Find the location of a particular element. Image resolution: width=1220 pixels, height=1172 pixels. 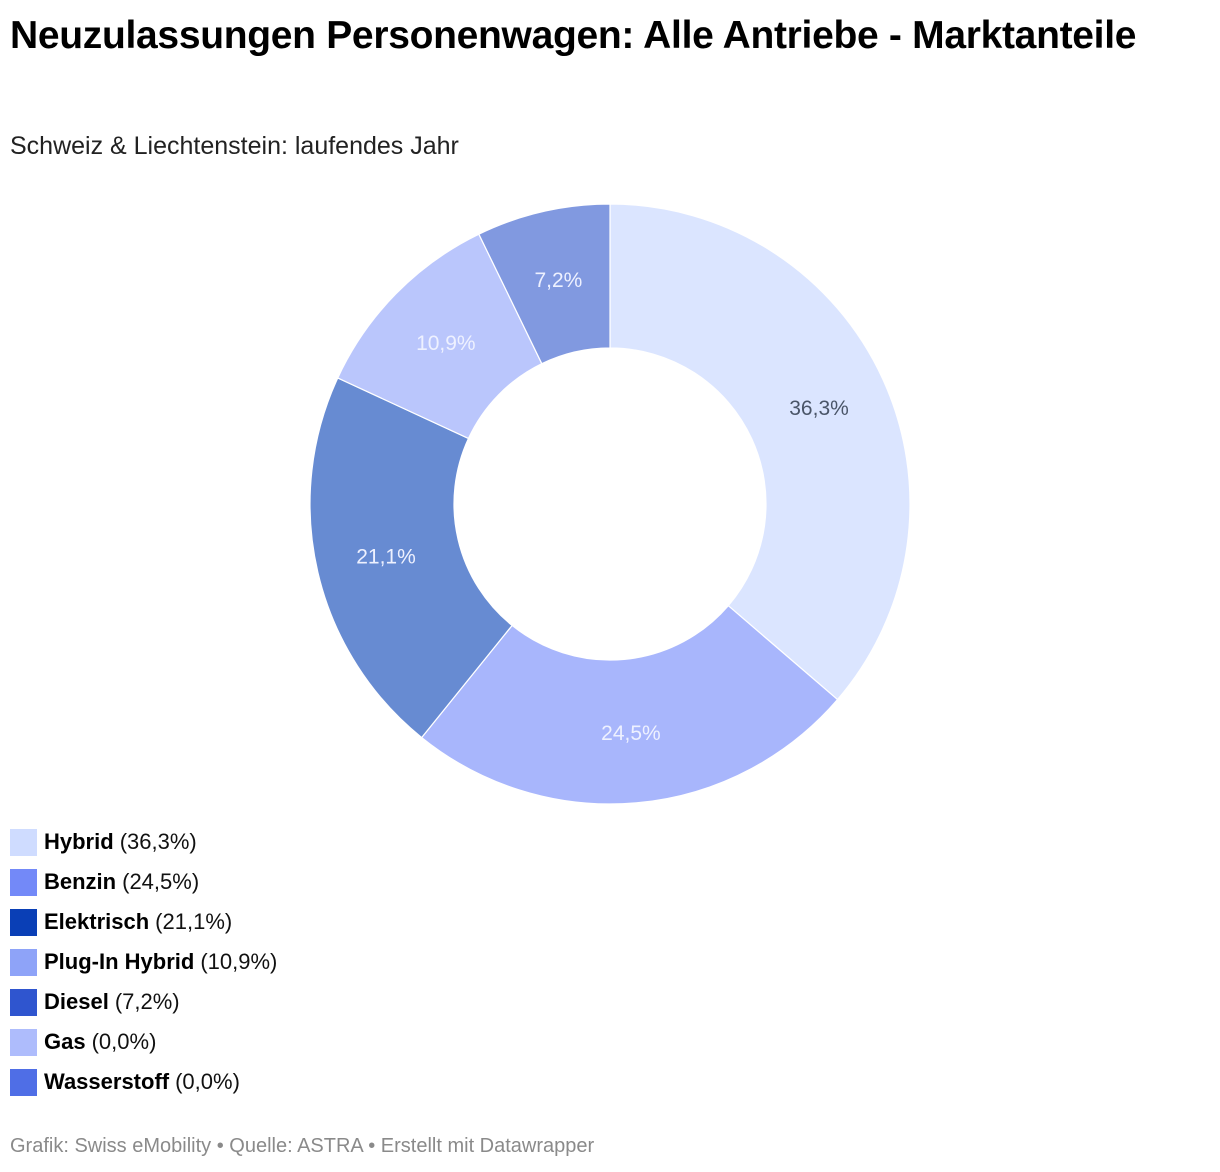

slice-label-plug-in-hybrid: 10,9% is located at coordinates (446, 343).